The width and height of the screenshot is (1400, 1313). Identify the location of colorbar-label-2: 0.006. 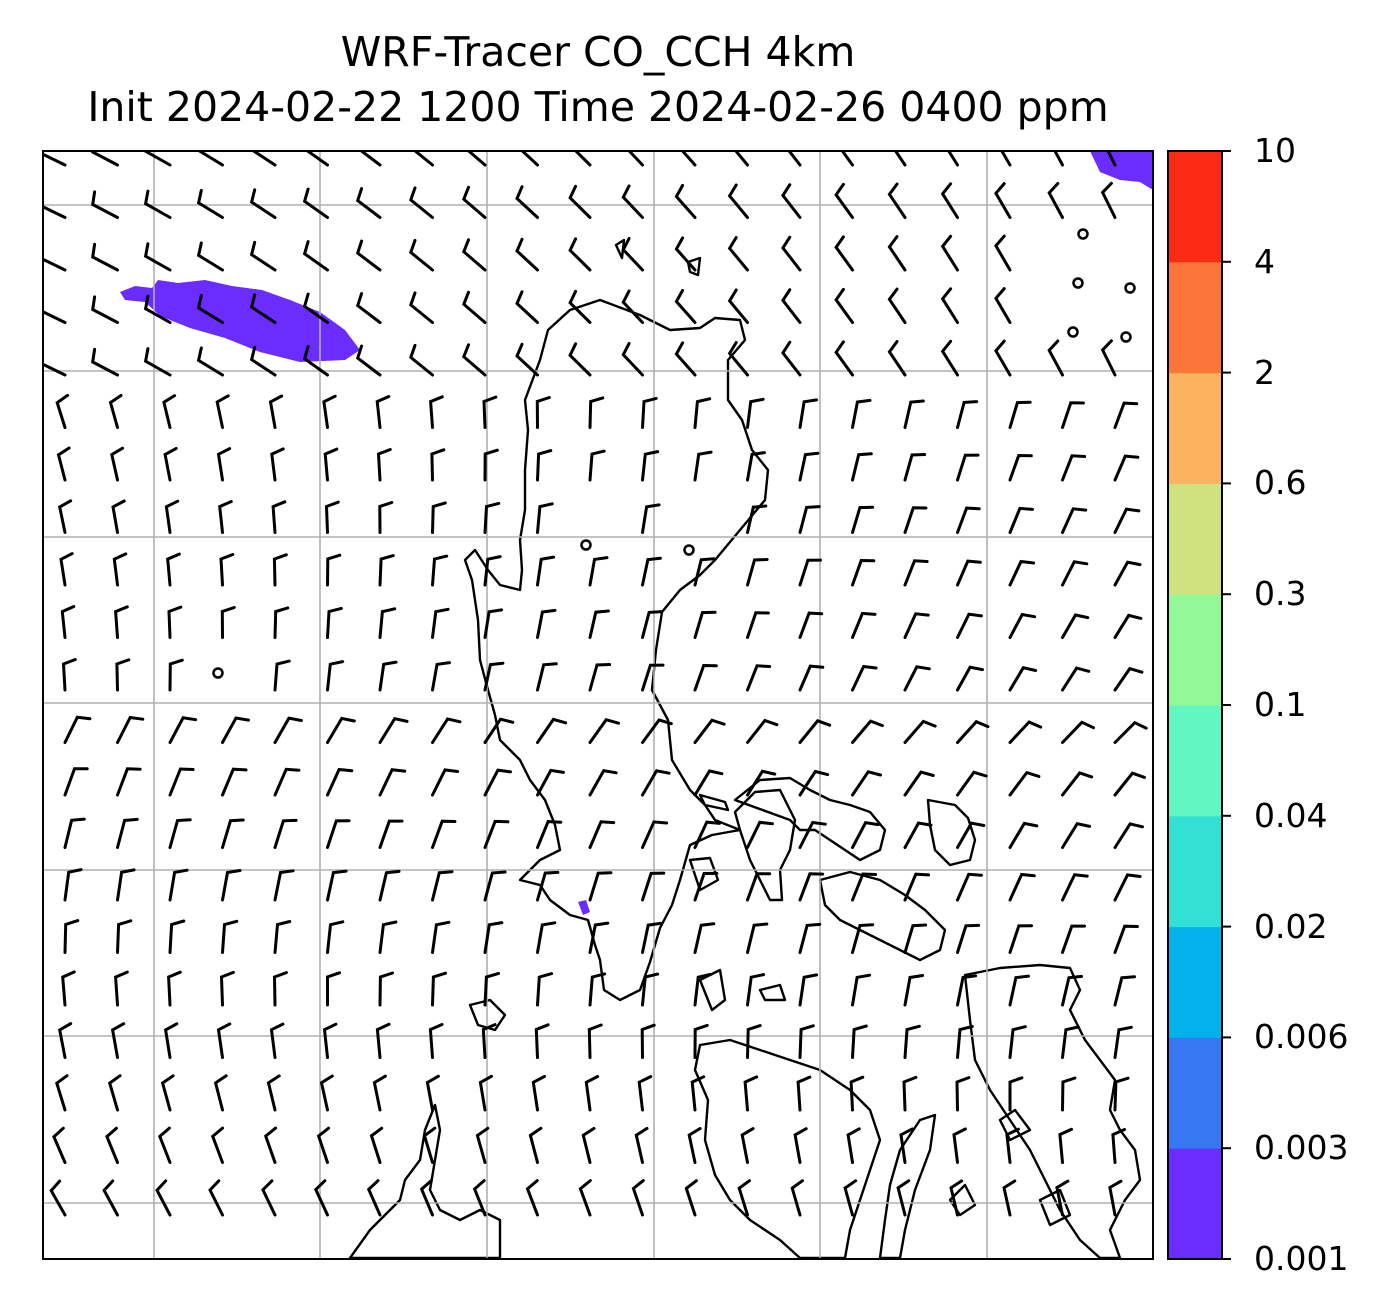
(1301, 1037).